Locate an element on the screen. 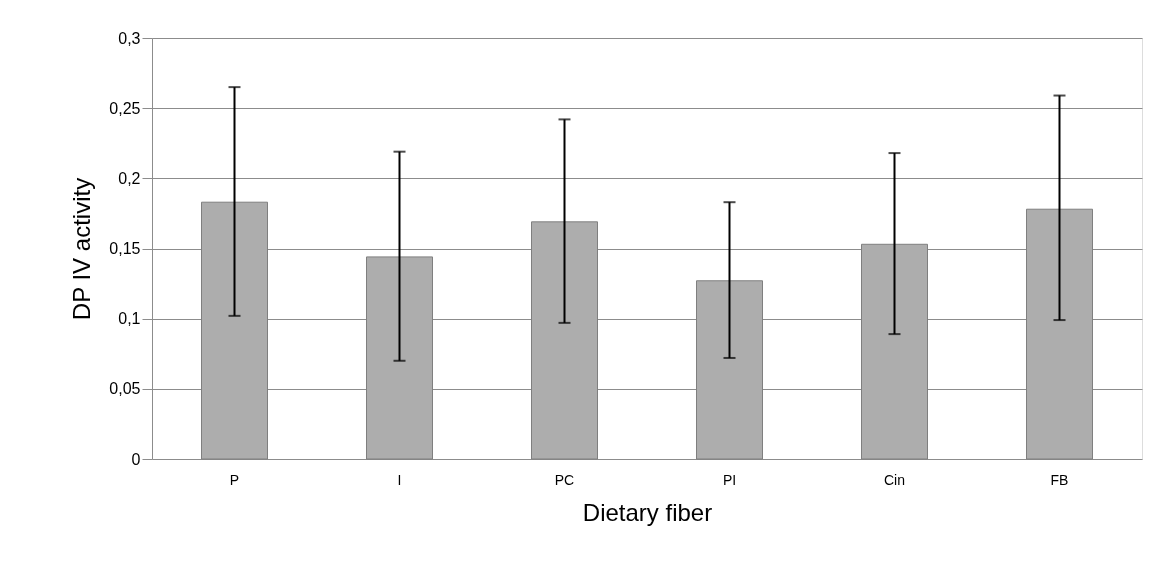 Image resolution: width=1173 pixels, height=583 pixels. y-tick-label: 0,1 is located at coordinates (129, 319).